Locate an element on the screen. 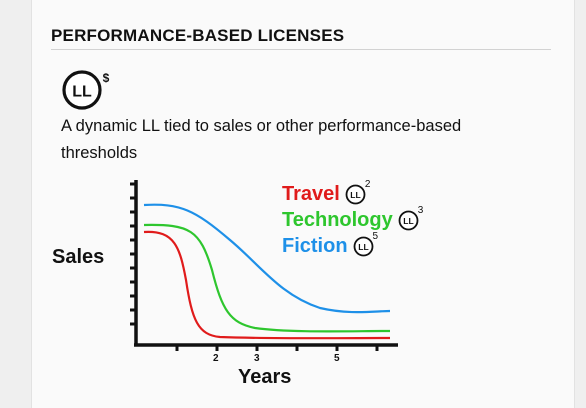 The image size is (586, 408). legend-label-technology: Technology is located at coordinates (337, 220).